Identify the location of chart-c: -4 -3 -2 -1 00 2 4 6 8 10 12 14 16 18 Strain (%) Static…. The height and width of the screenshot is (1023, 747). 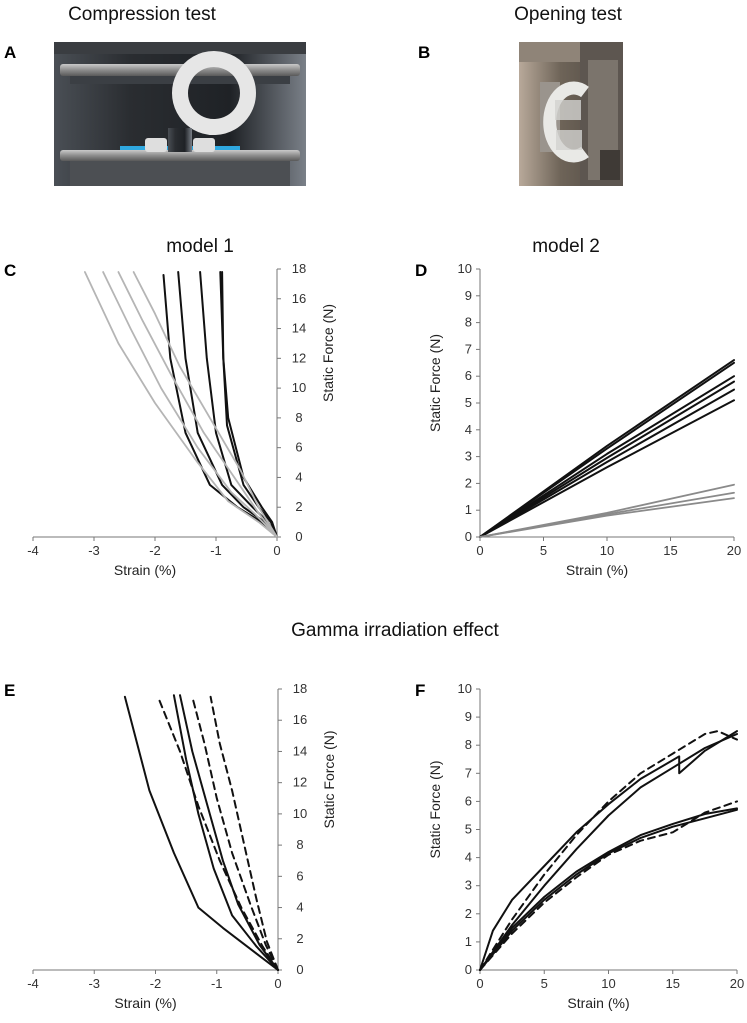
(181, 419).